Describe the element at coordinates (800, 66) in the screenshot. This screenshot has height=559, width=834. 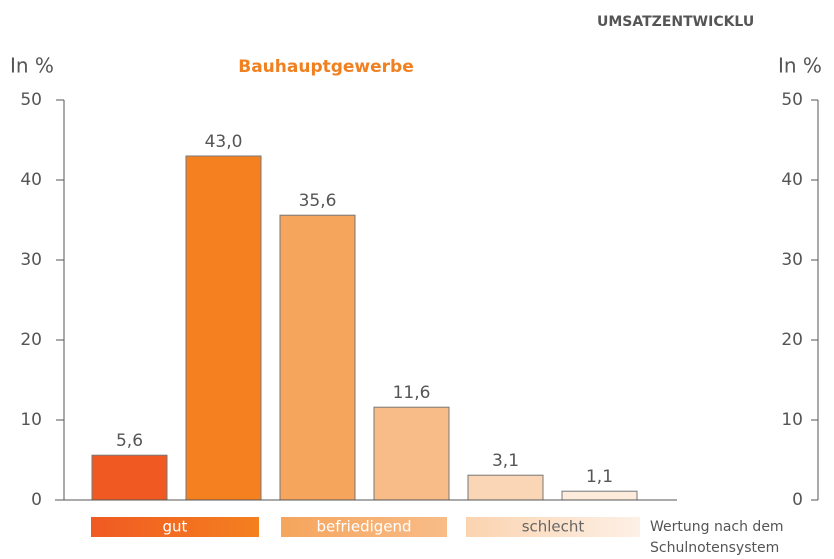
I see `right-y-axis-label: In %` at that location.